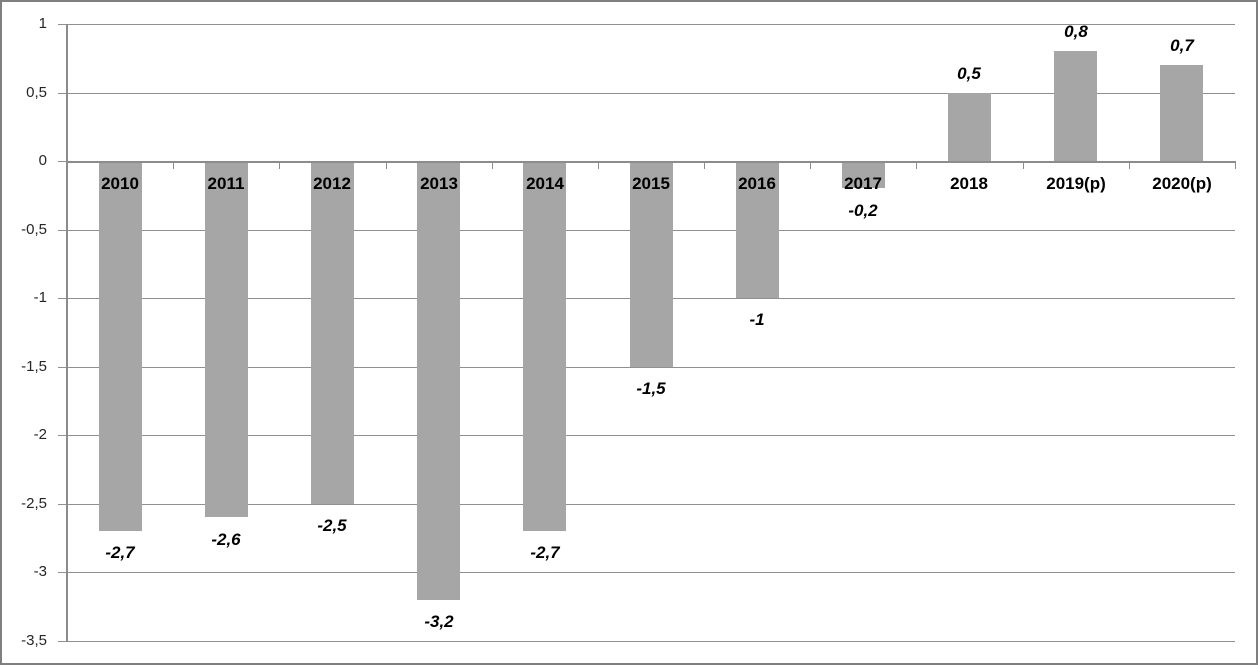 The width and height of the screenshot is (1258, 665). What do you see at coordinates (332, 183) in the screenshot?
I see `category-label: 2012` at bounding box center [332, 183].